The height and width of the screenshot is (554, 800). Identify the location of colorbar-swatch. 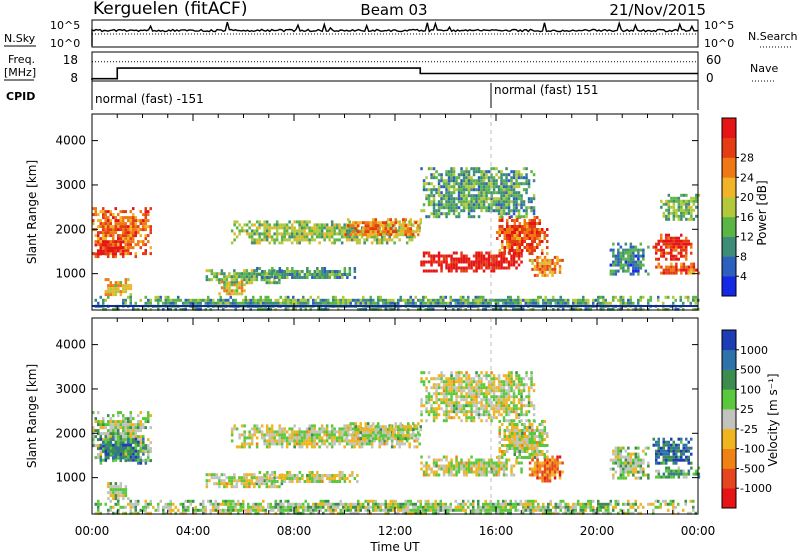
(729, 147).